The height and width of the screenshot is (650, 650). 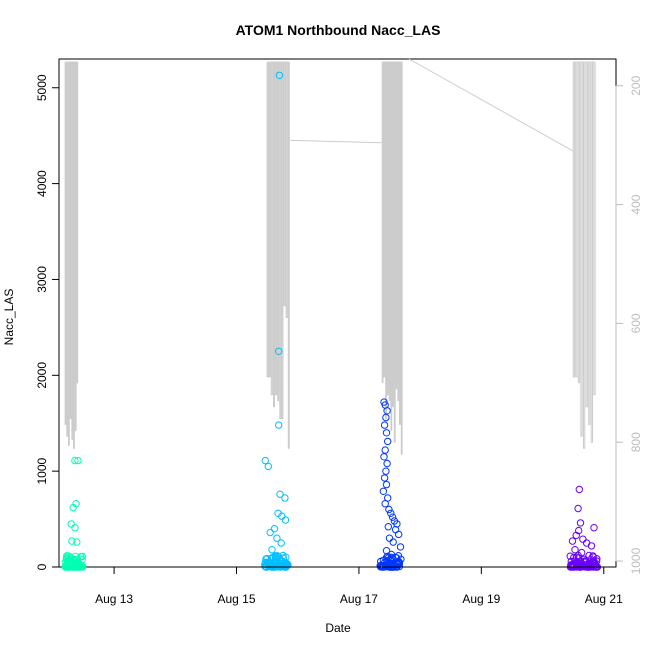 What do you see at coordinates (42, 470) in the screenshot?
I see `y-tick-label: 1000` at bounding box center [42, 470].